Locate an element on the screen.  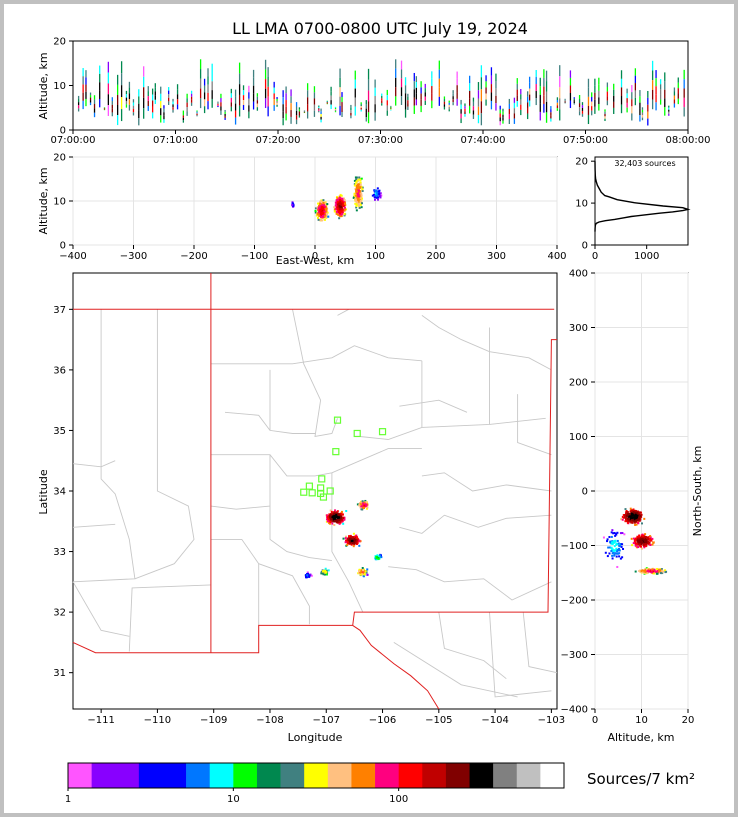
state-boundary is located at coordinates (212, 639).